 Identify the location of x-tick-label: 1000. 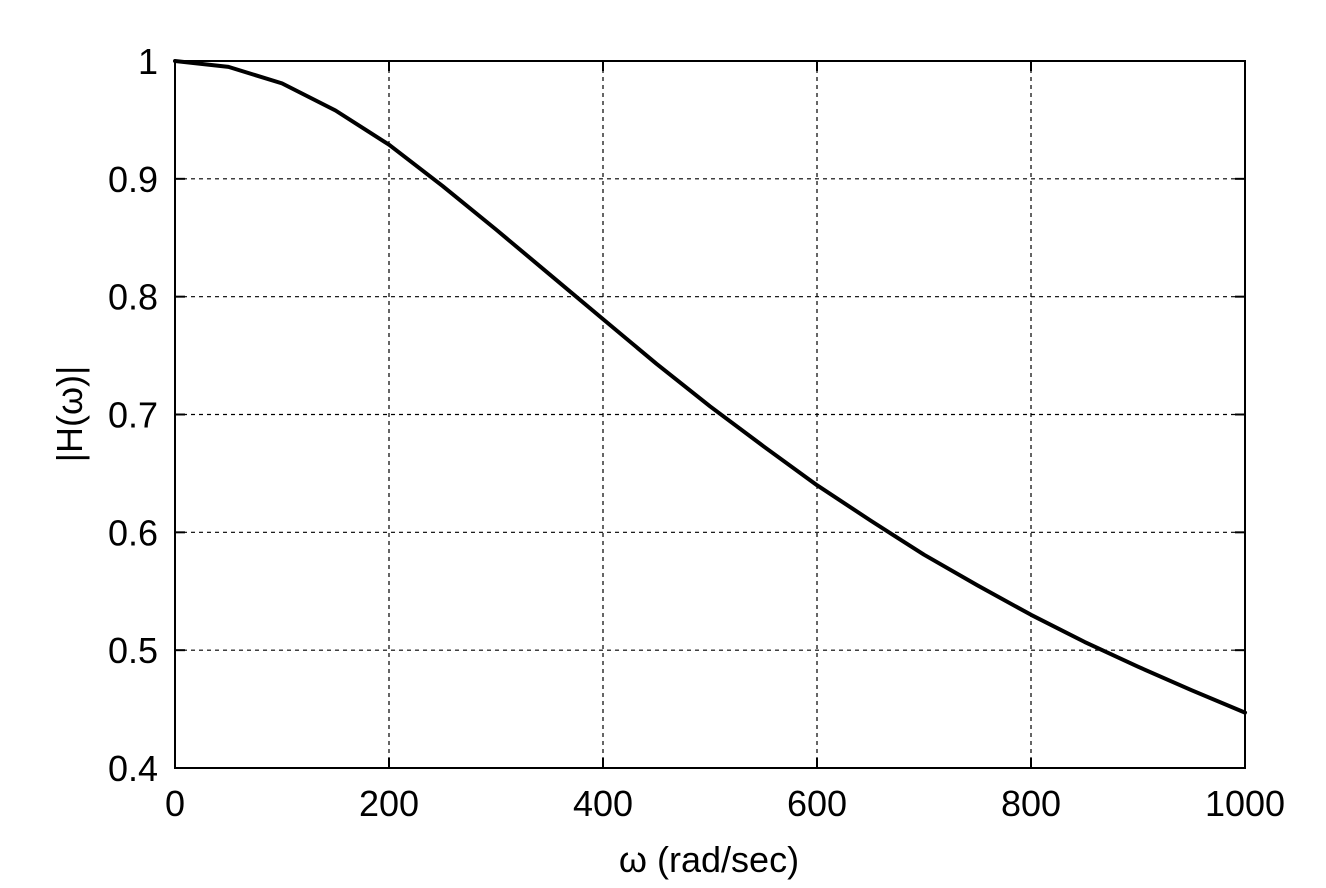
(1245, 803).